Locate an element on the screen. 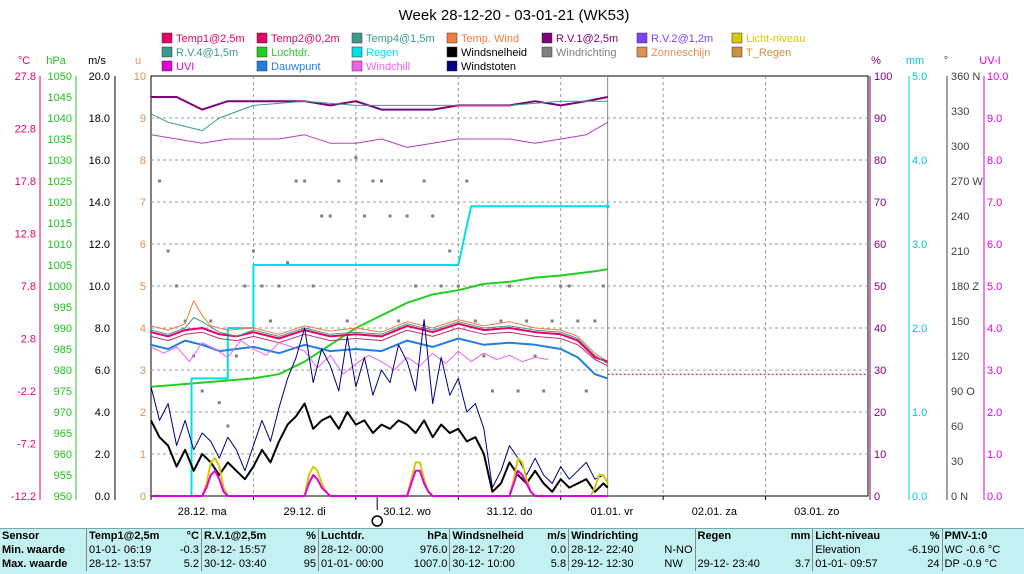 The height and width of the screenshot is (574, 1024). tick-label-wind: 0.0 is located at coordinates (102, 497).